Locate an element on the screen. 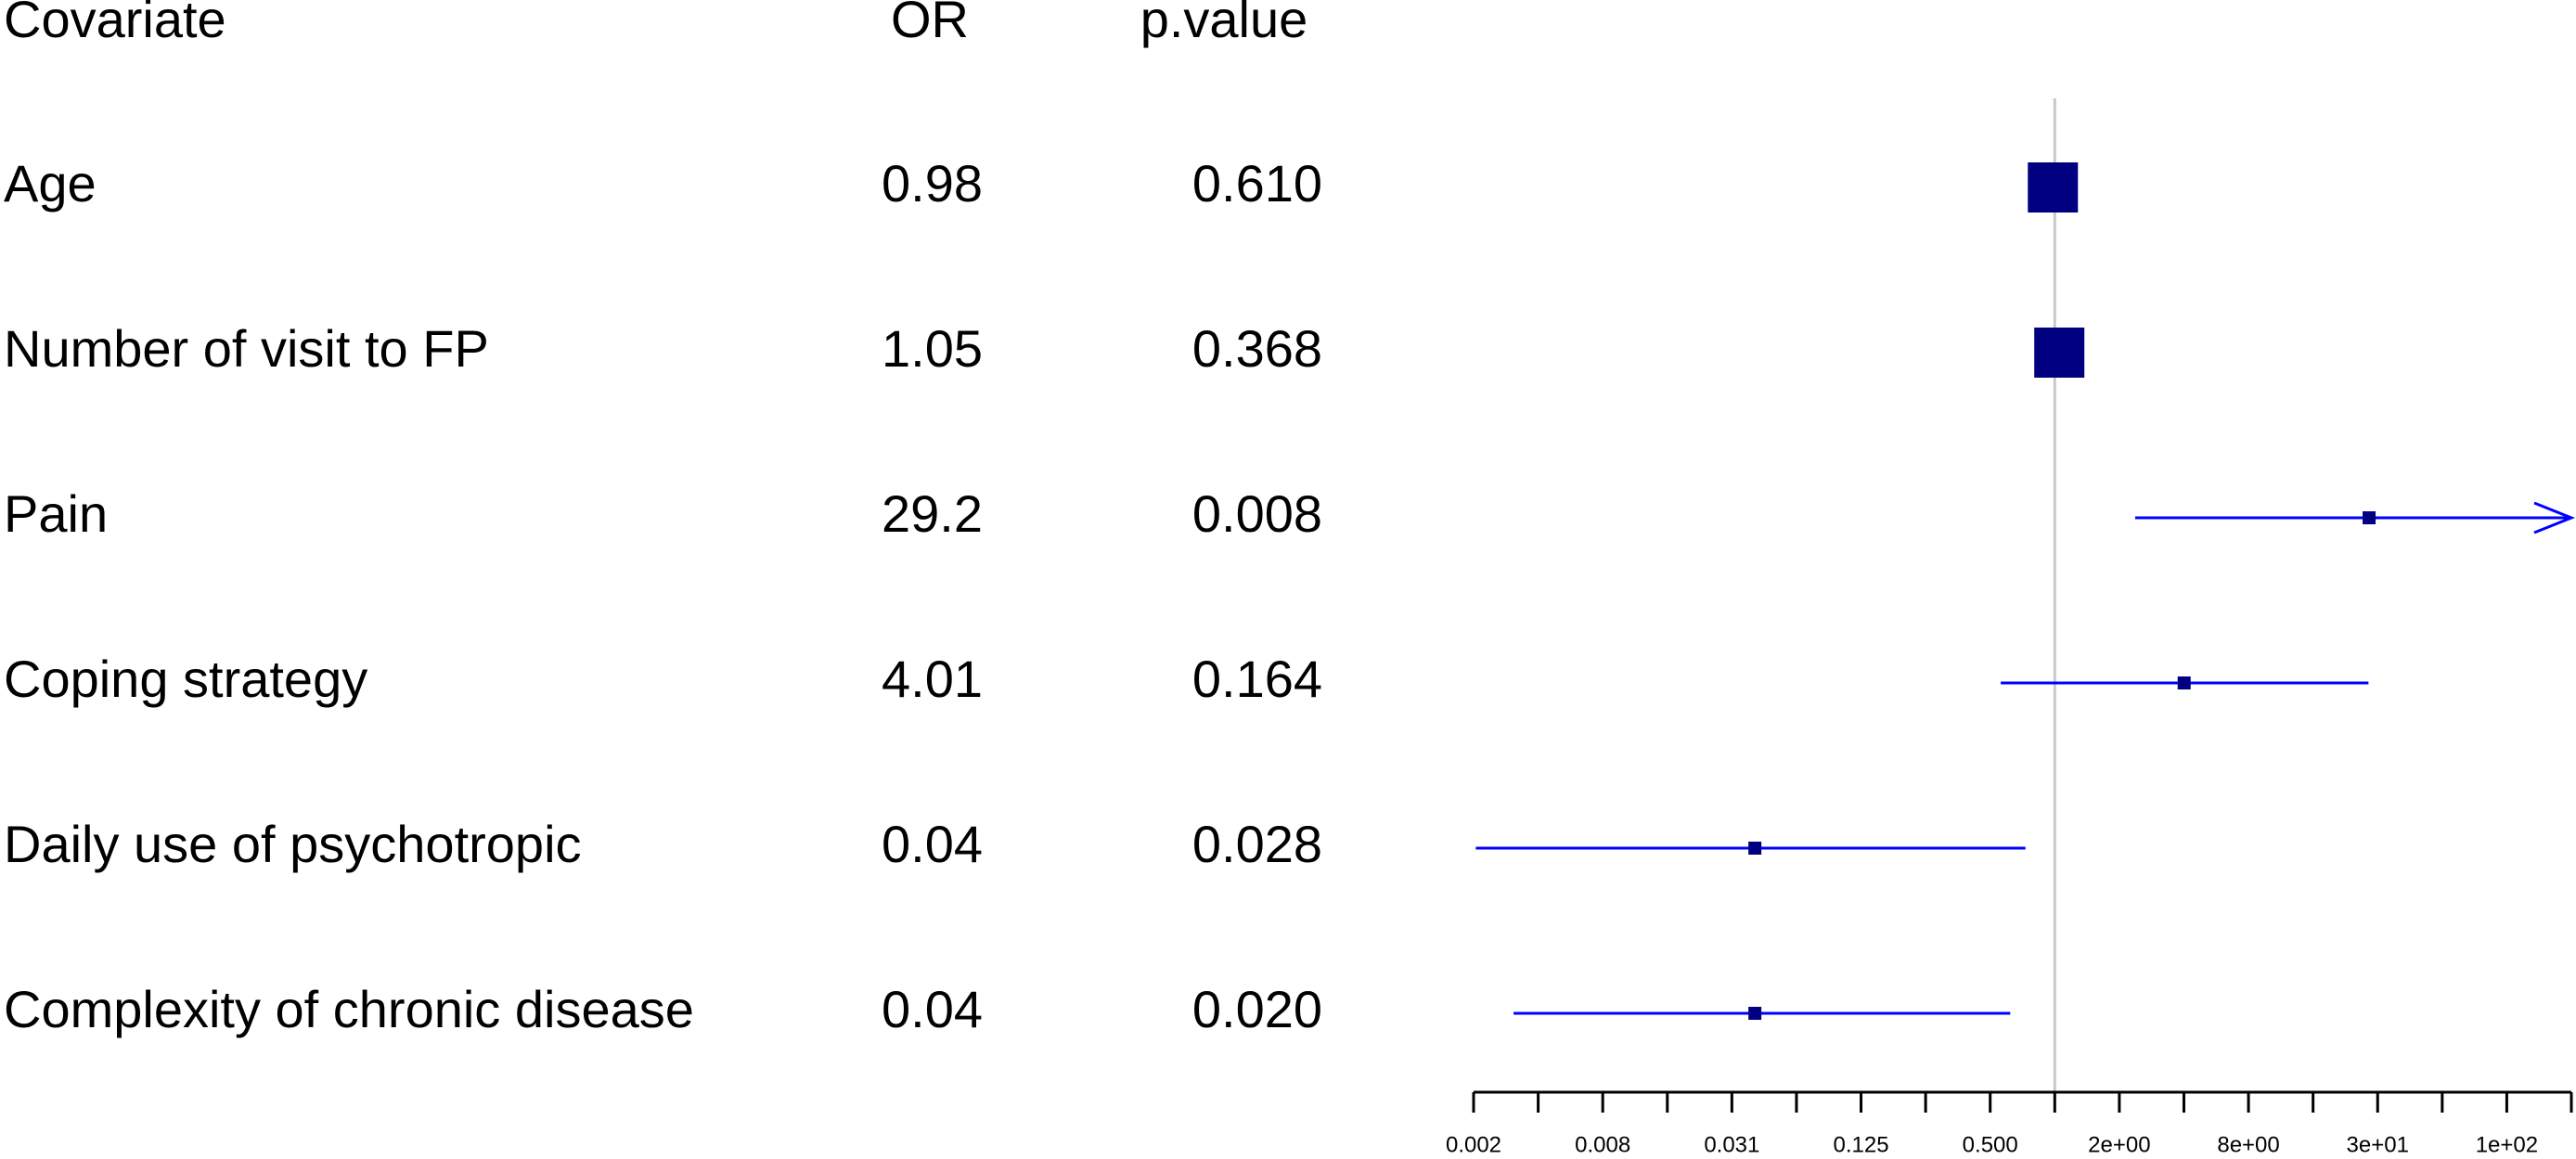 The image size is (2576, 1159). x-tick-label: 0.500 is located at coordinates (1990, 1144).